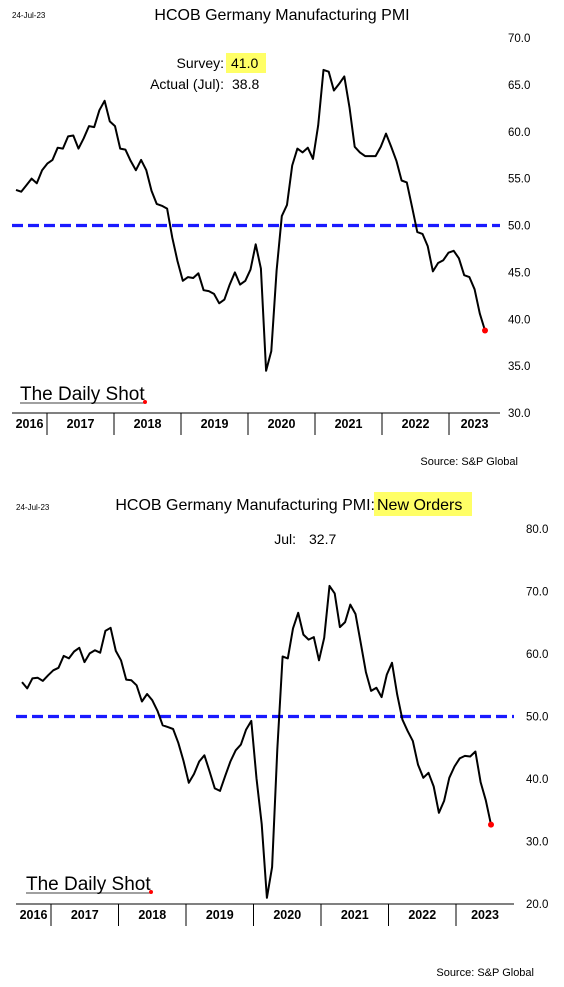 The height and width of the screenshot is (987, 564). What do you see at coordinates (245, 84) in the screenshot?
I see `actual-value: 38.8` at bounding box center [245, 84].